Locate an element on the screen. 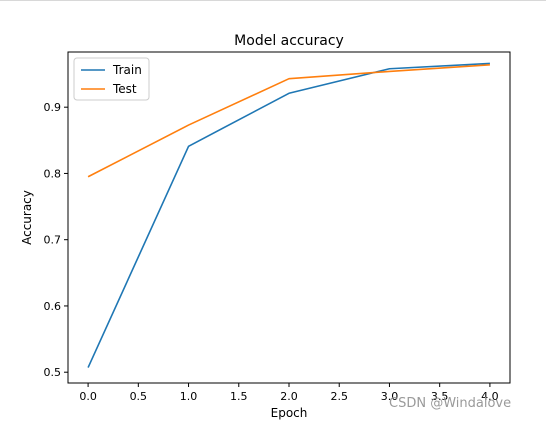  x-tick-label: 1.0 is located at coordinates (189, 396).